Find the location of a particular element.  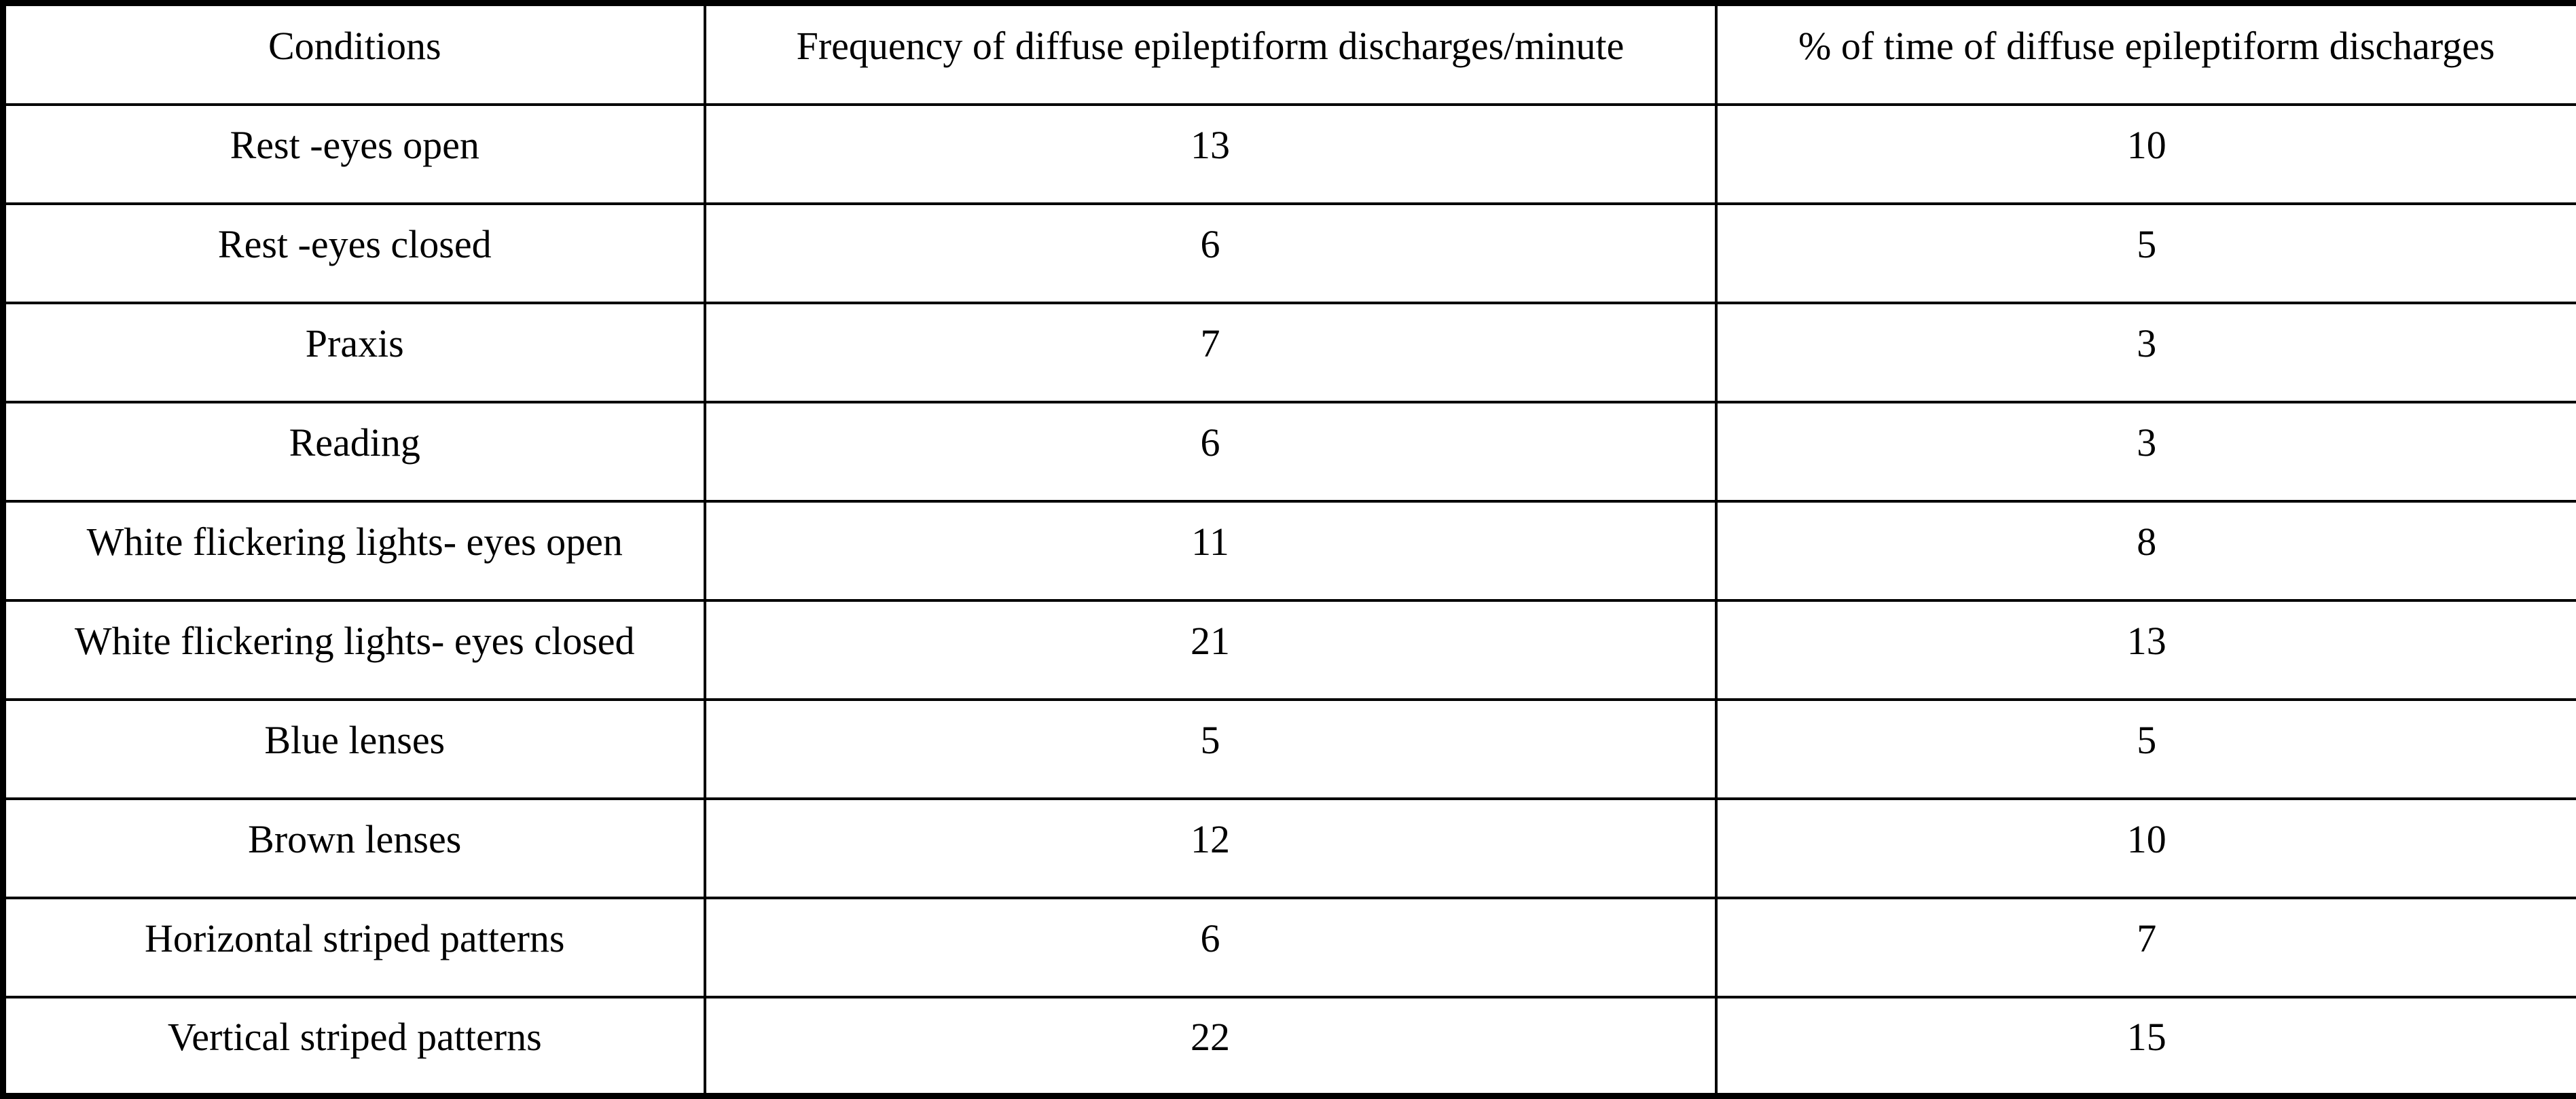

condition-cell: Brown lenses is located at coordinates (353, 848).